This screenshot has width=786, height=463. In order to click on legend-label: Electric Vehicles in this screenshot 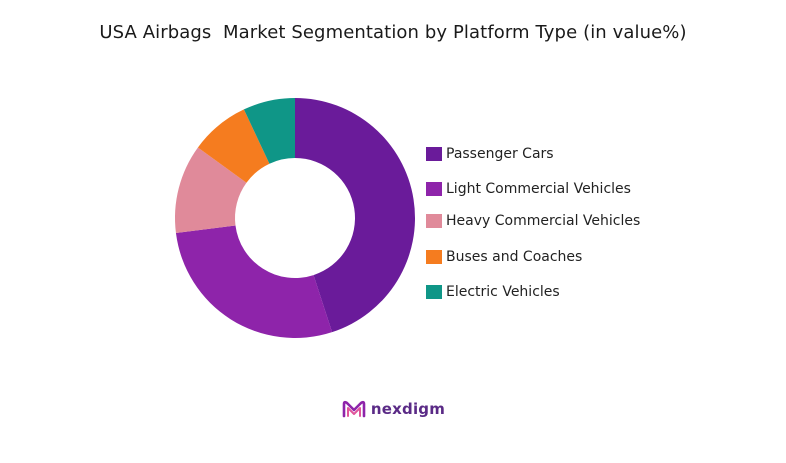, I will do `click(503, 292)`.